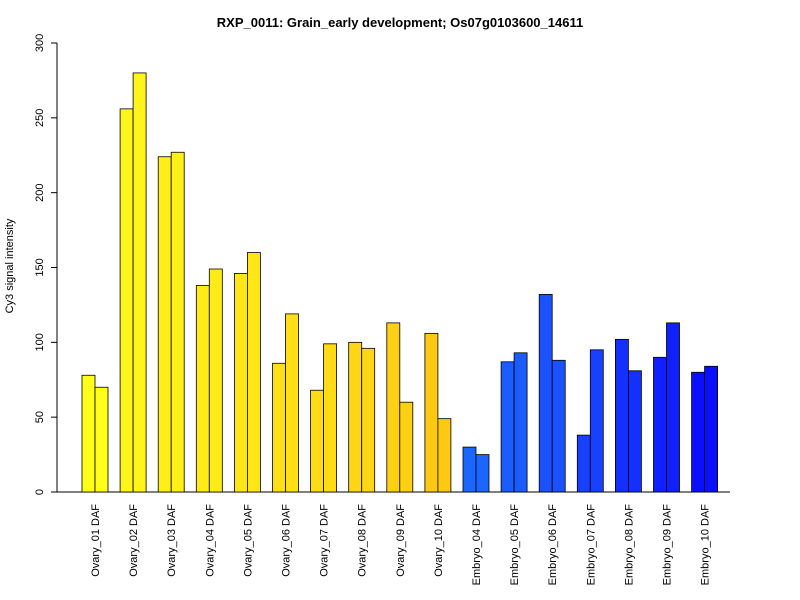 This screenshot has width=800, height=600. I want to click on category-label: Ovary_08 DAF, so click(363, 540).